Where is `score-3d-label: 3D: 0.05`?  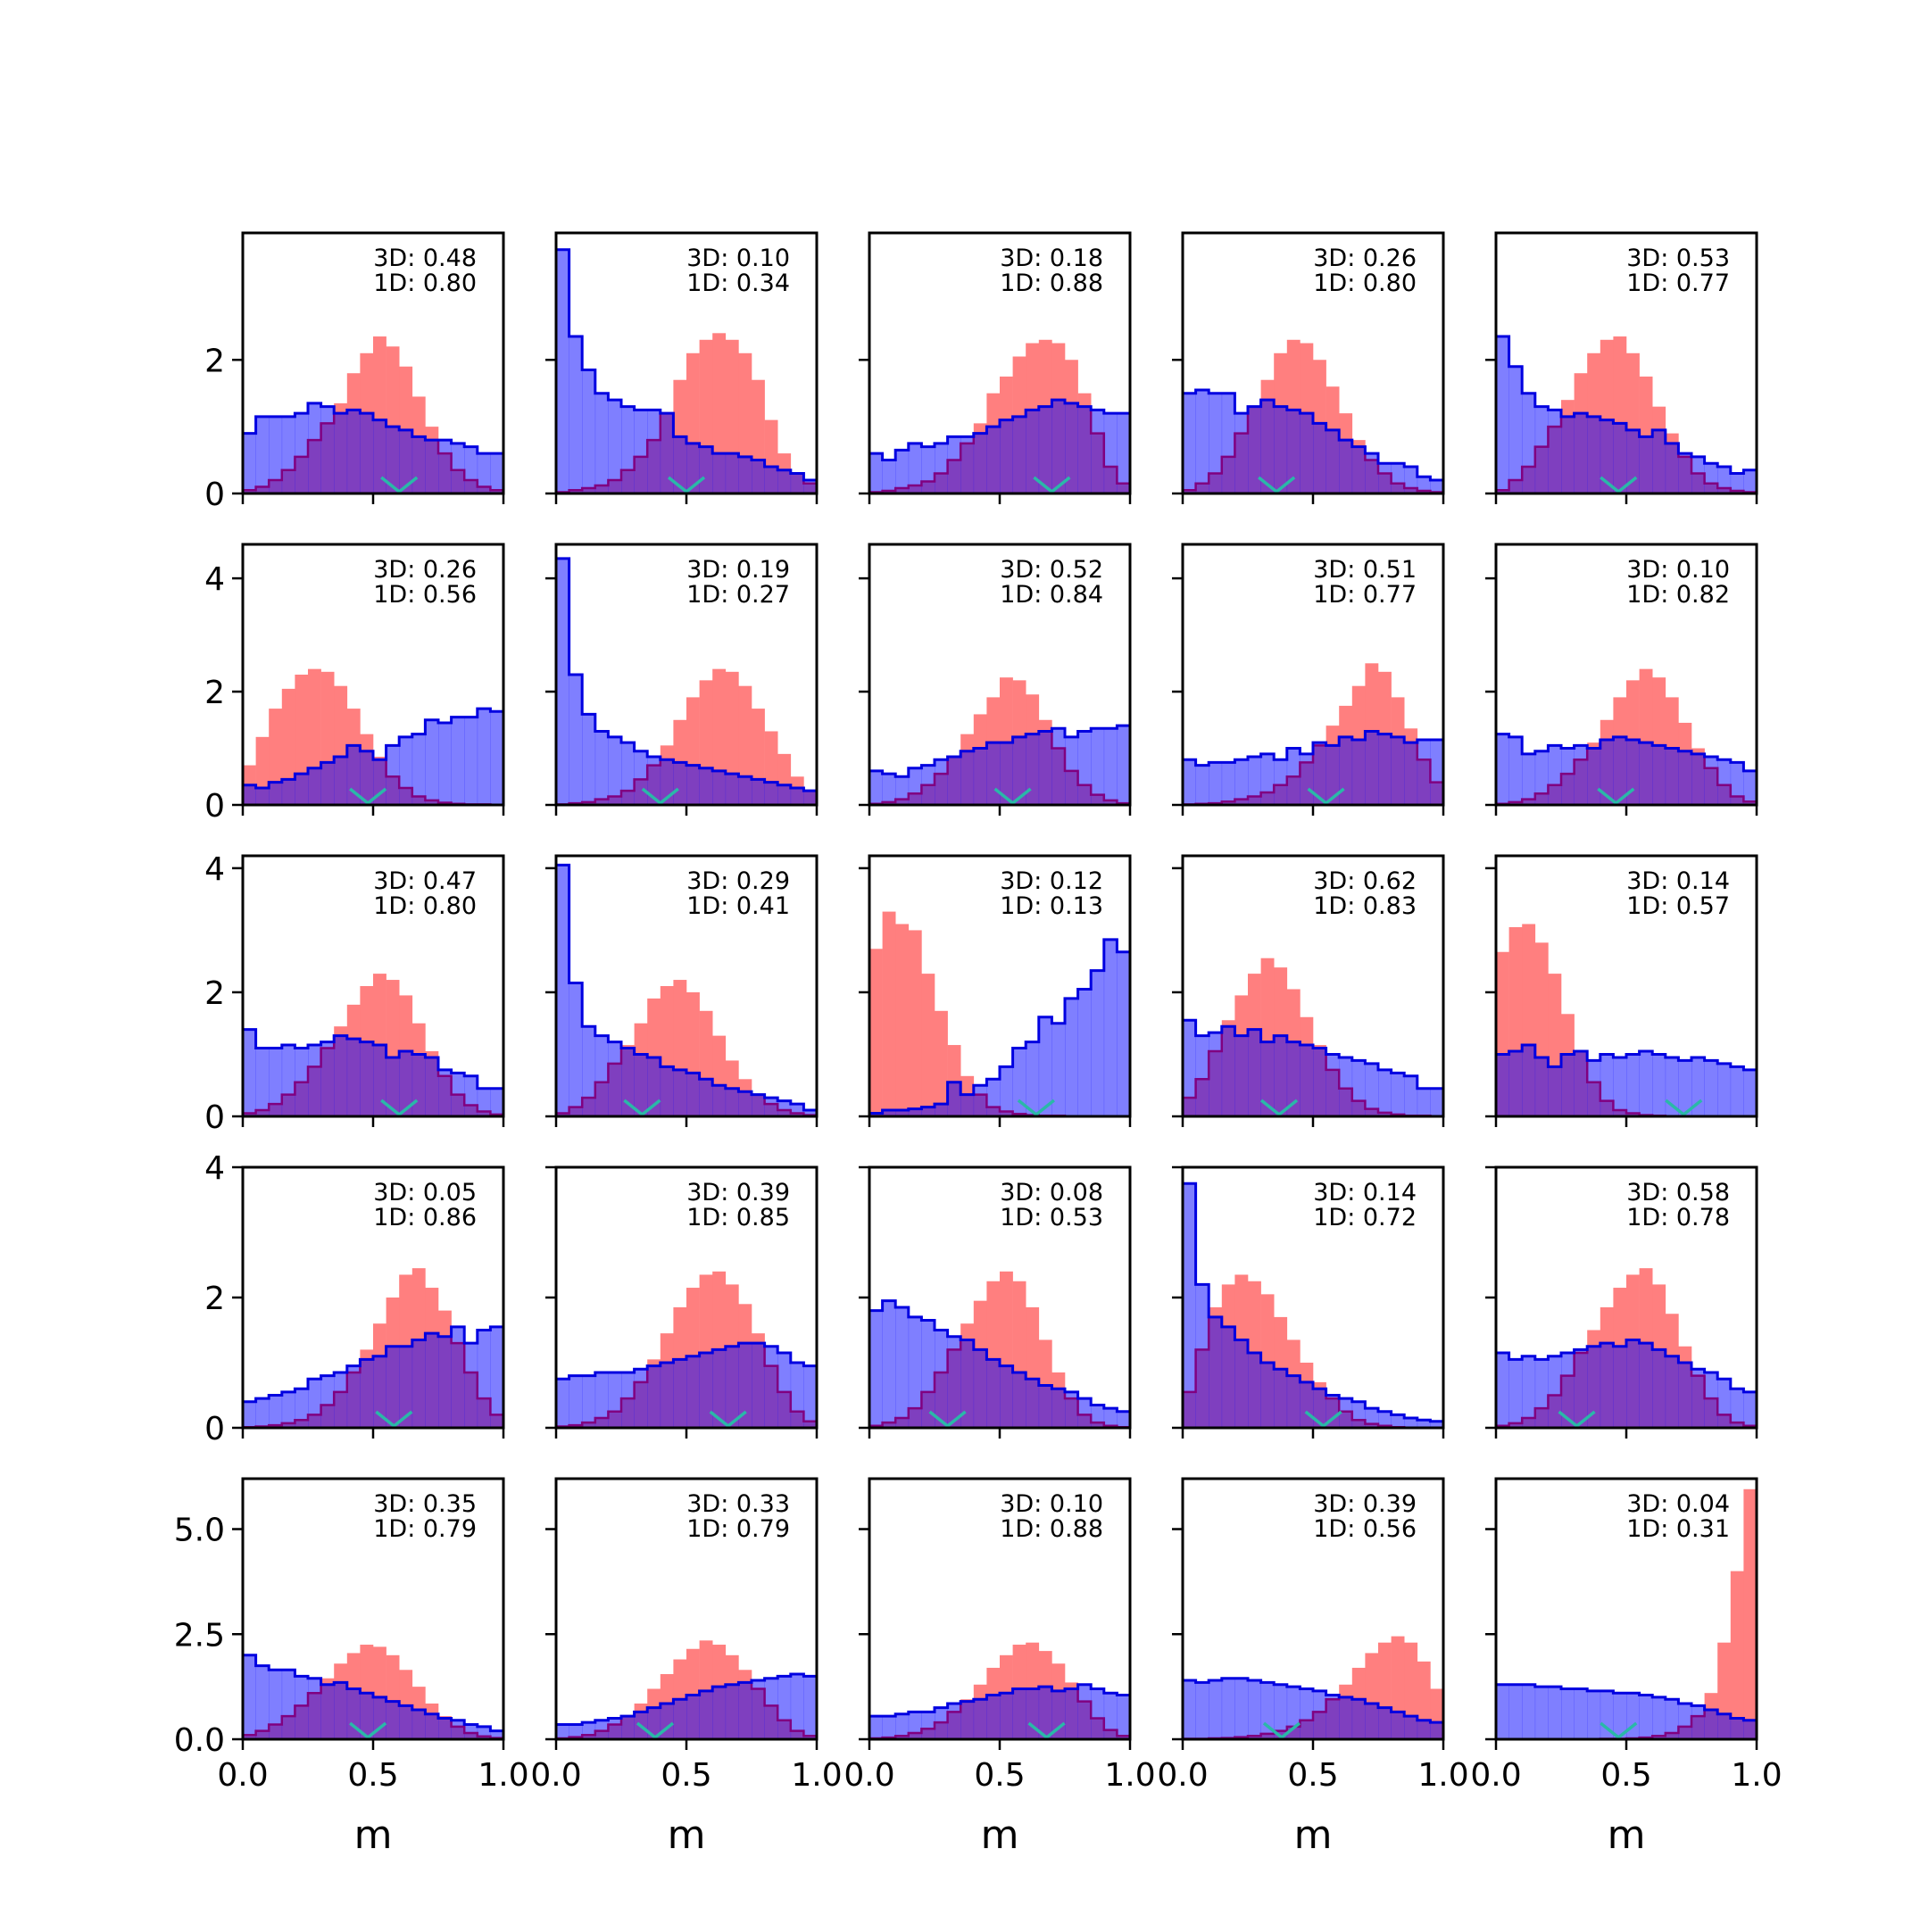
score-3d-label: 3D: 0.05 is located at coordinates (425, 1192).